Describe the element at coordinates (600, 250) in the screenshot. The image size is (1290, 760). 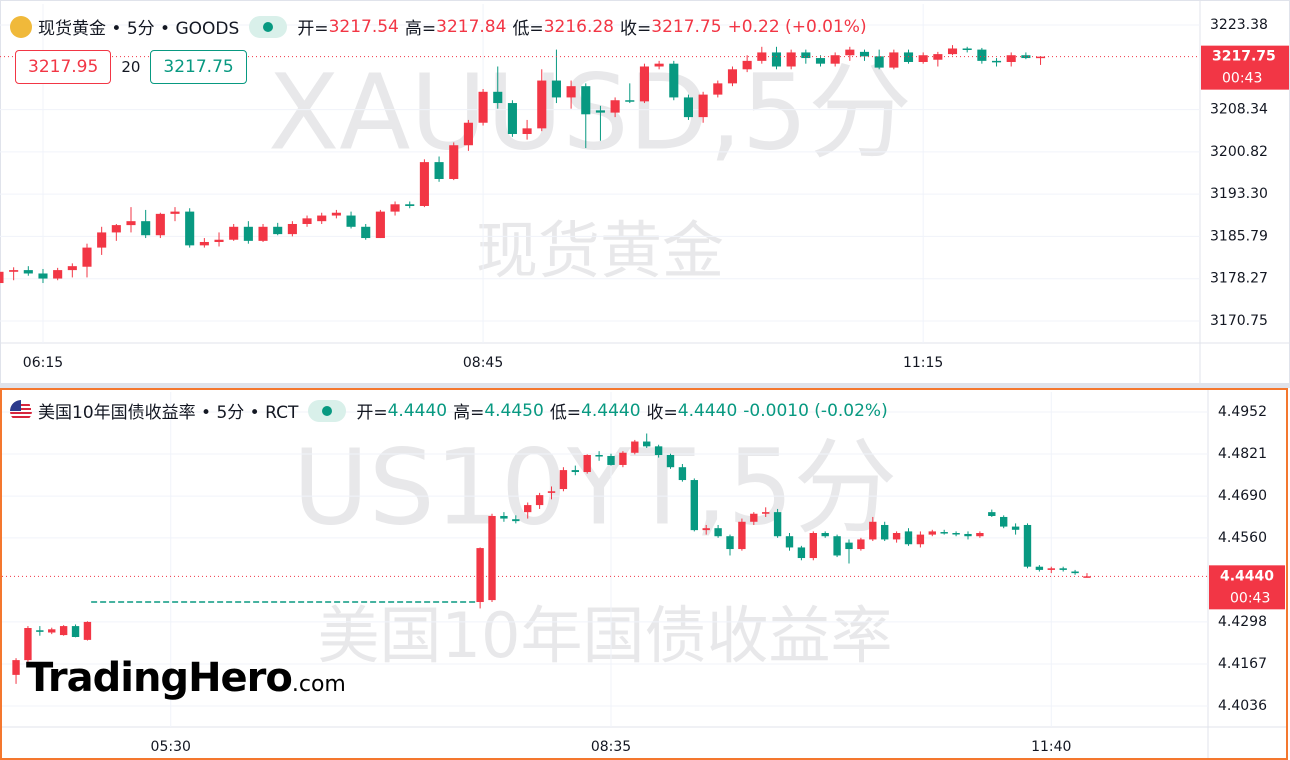
I see `watermark-name: 现货黄金` at that location.